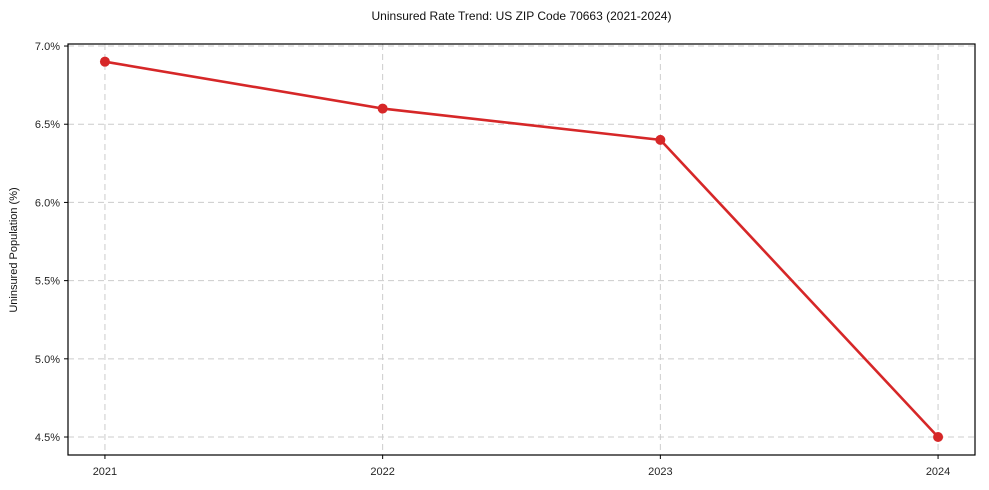  I want to click on y-tick-label: 5.5%, so click(47, 282).